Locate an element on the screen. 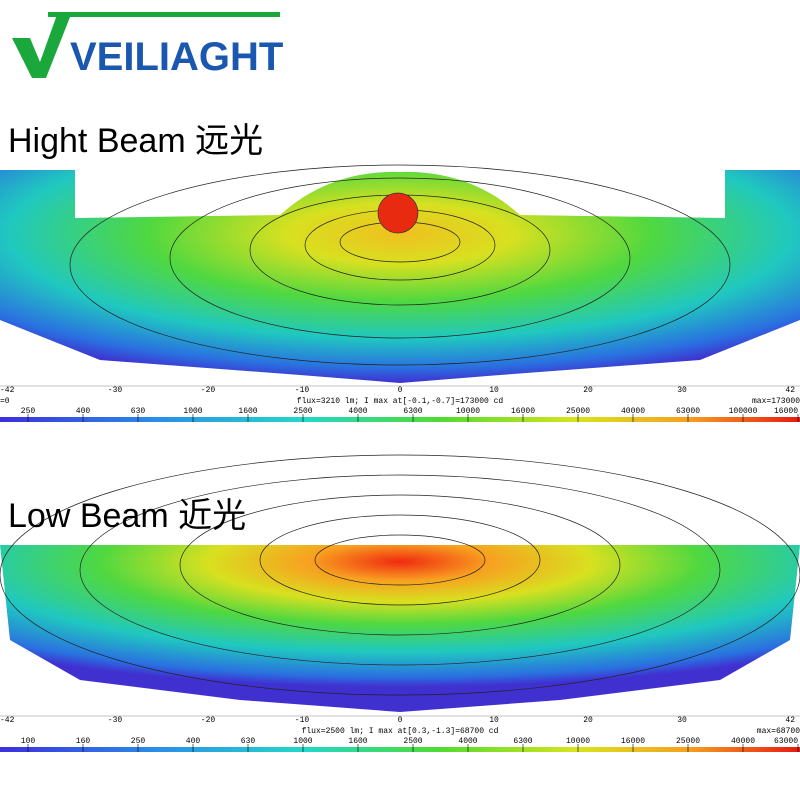 The height and width of the screenshot is (800, 800). logo-bar is located at coordinates (164, 14).